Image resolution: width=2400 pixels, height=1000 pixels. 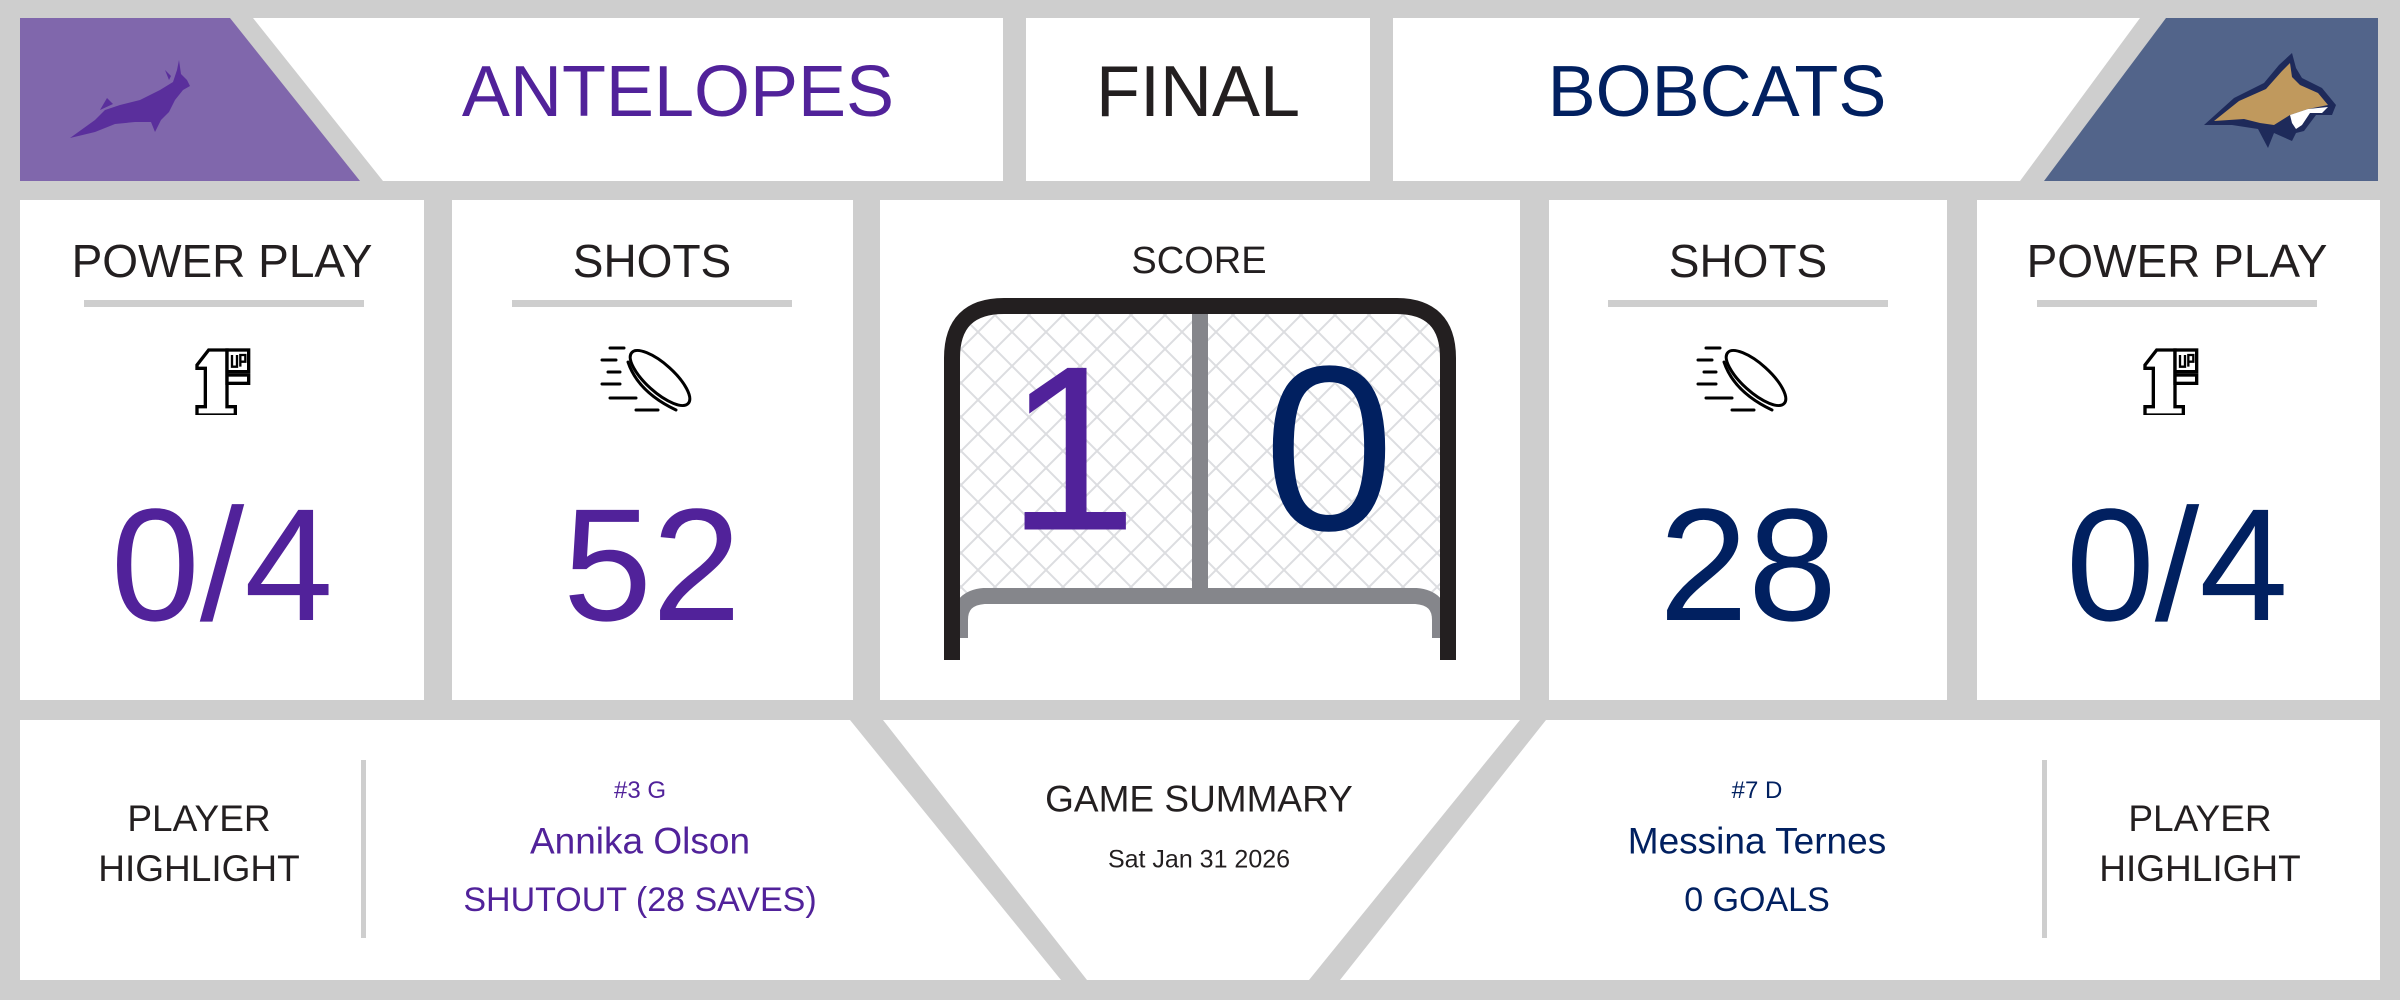 What do you see at coordinates (1200, 479) in the screenshot?
I see `goal-net-icon` at bounding box center [1200, 479].